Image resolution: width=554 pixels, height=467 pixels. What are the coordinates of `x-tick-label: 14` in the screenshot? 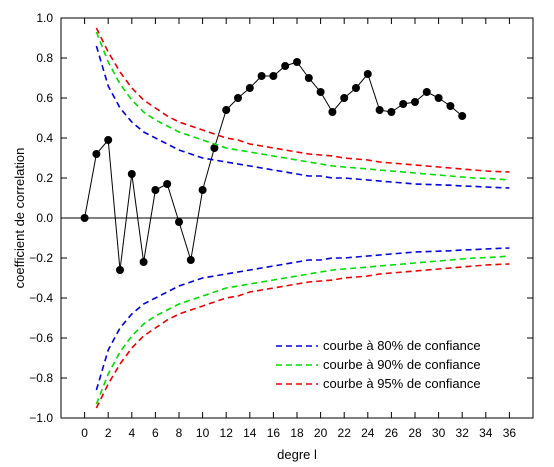 It's located at (250, 433).